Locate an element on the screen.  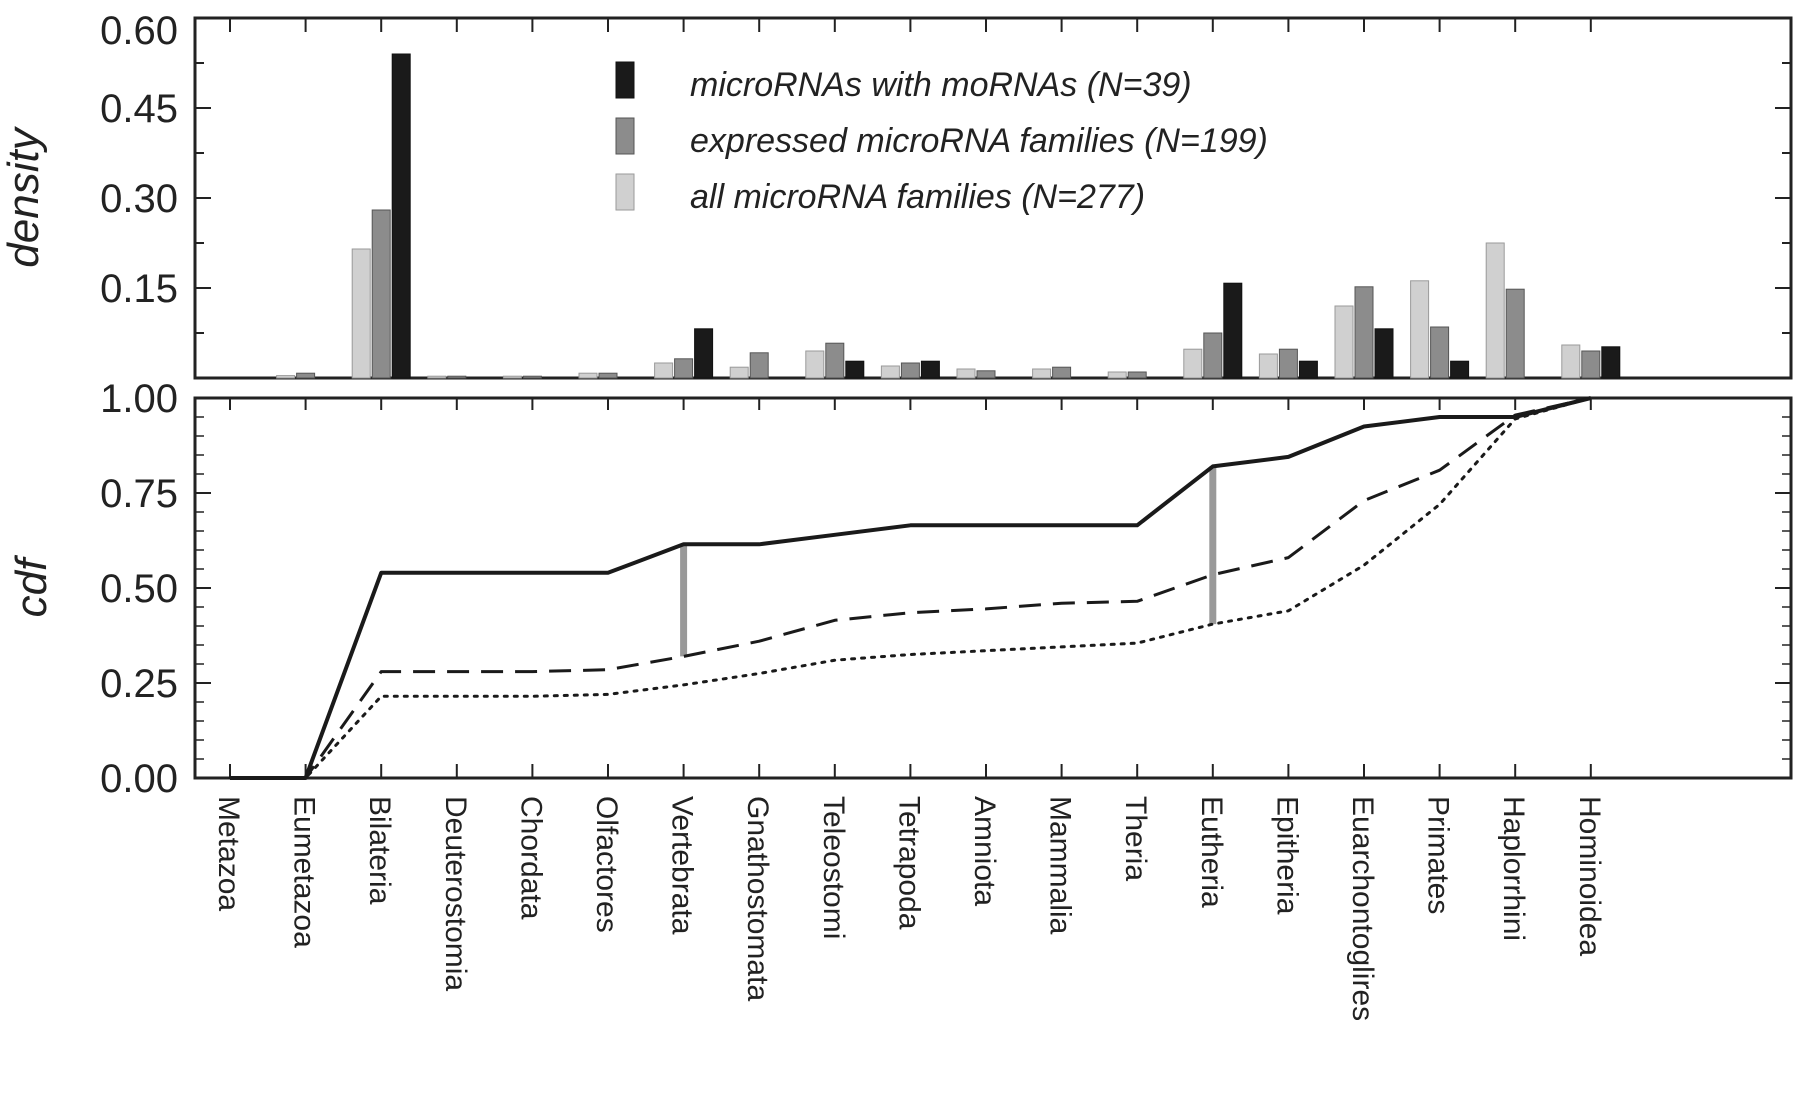
cdf-y-tick-label: 0.75 is located at coordinates (139, 494).